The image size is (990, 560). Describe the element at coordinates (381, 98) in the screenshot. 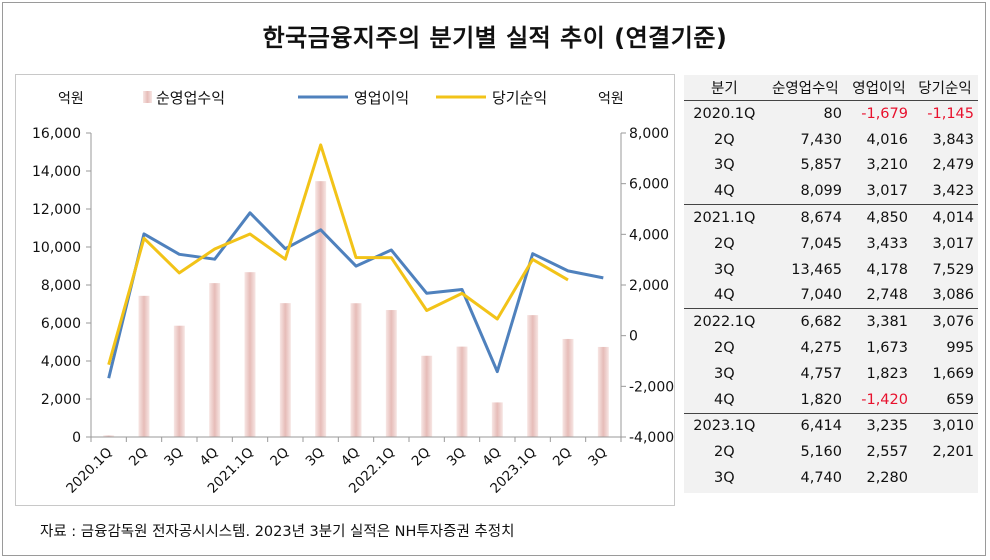

I see `legend-operating-label: 영업이익` at that location.